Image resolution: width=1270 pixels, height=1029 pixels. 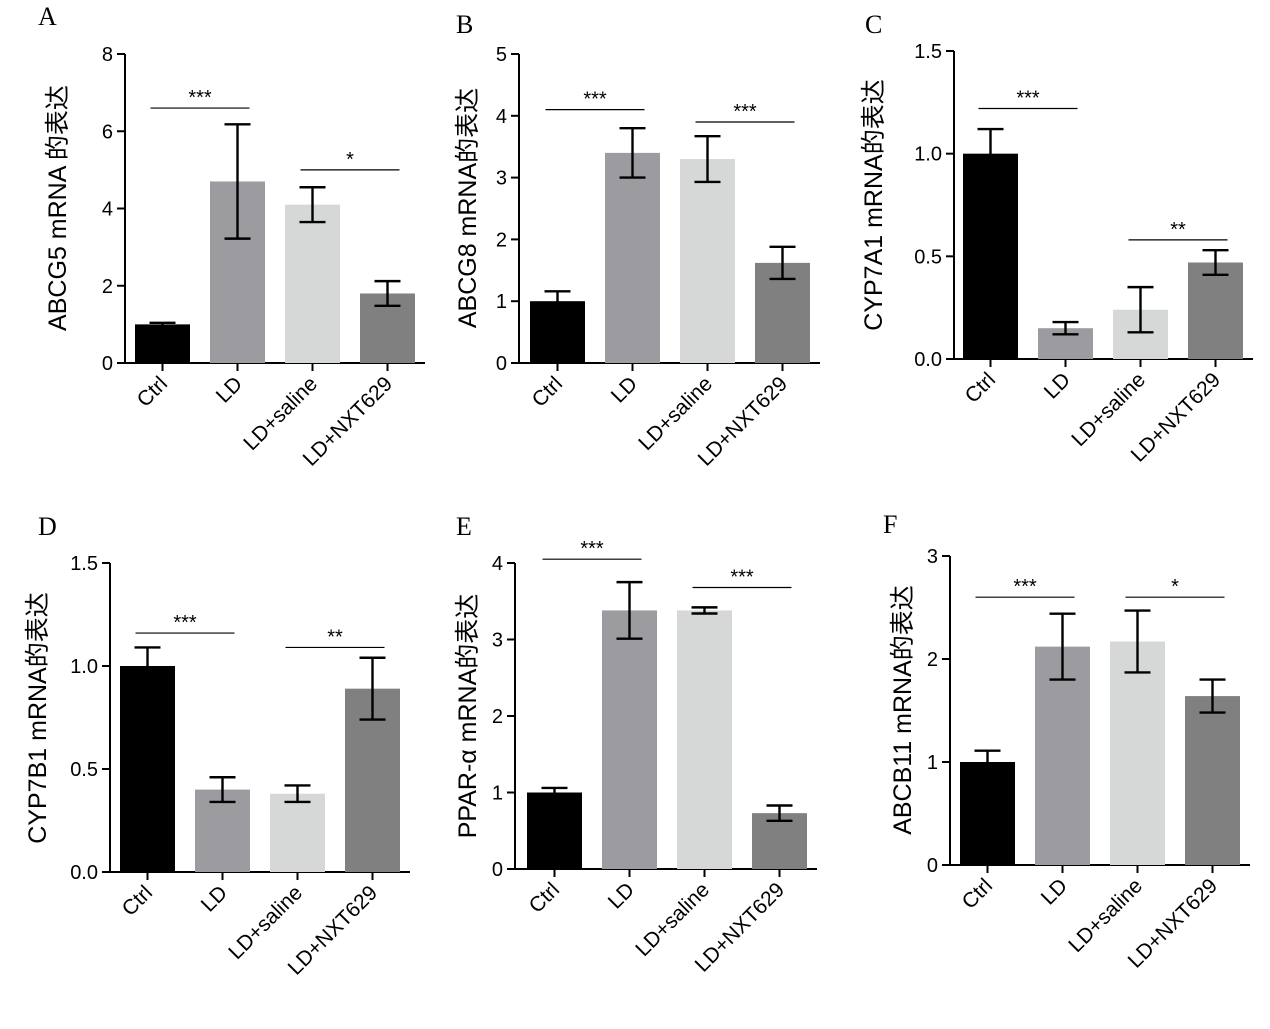 I want to click on panel-letter: F, so click(x=890, y=524).